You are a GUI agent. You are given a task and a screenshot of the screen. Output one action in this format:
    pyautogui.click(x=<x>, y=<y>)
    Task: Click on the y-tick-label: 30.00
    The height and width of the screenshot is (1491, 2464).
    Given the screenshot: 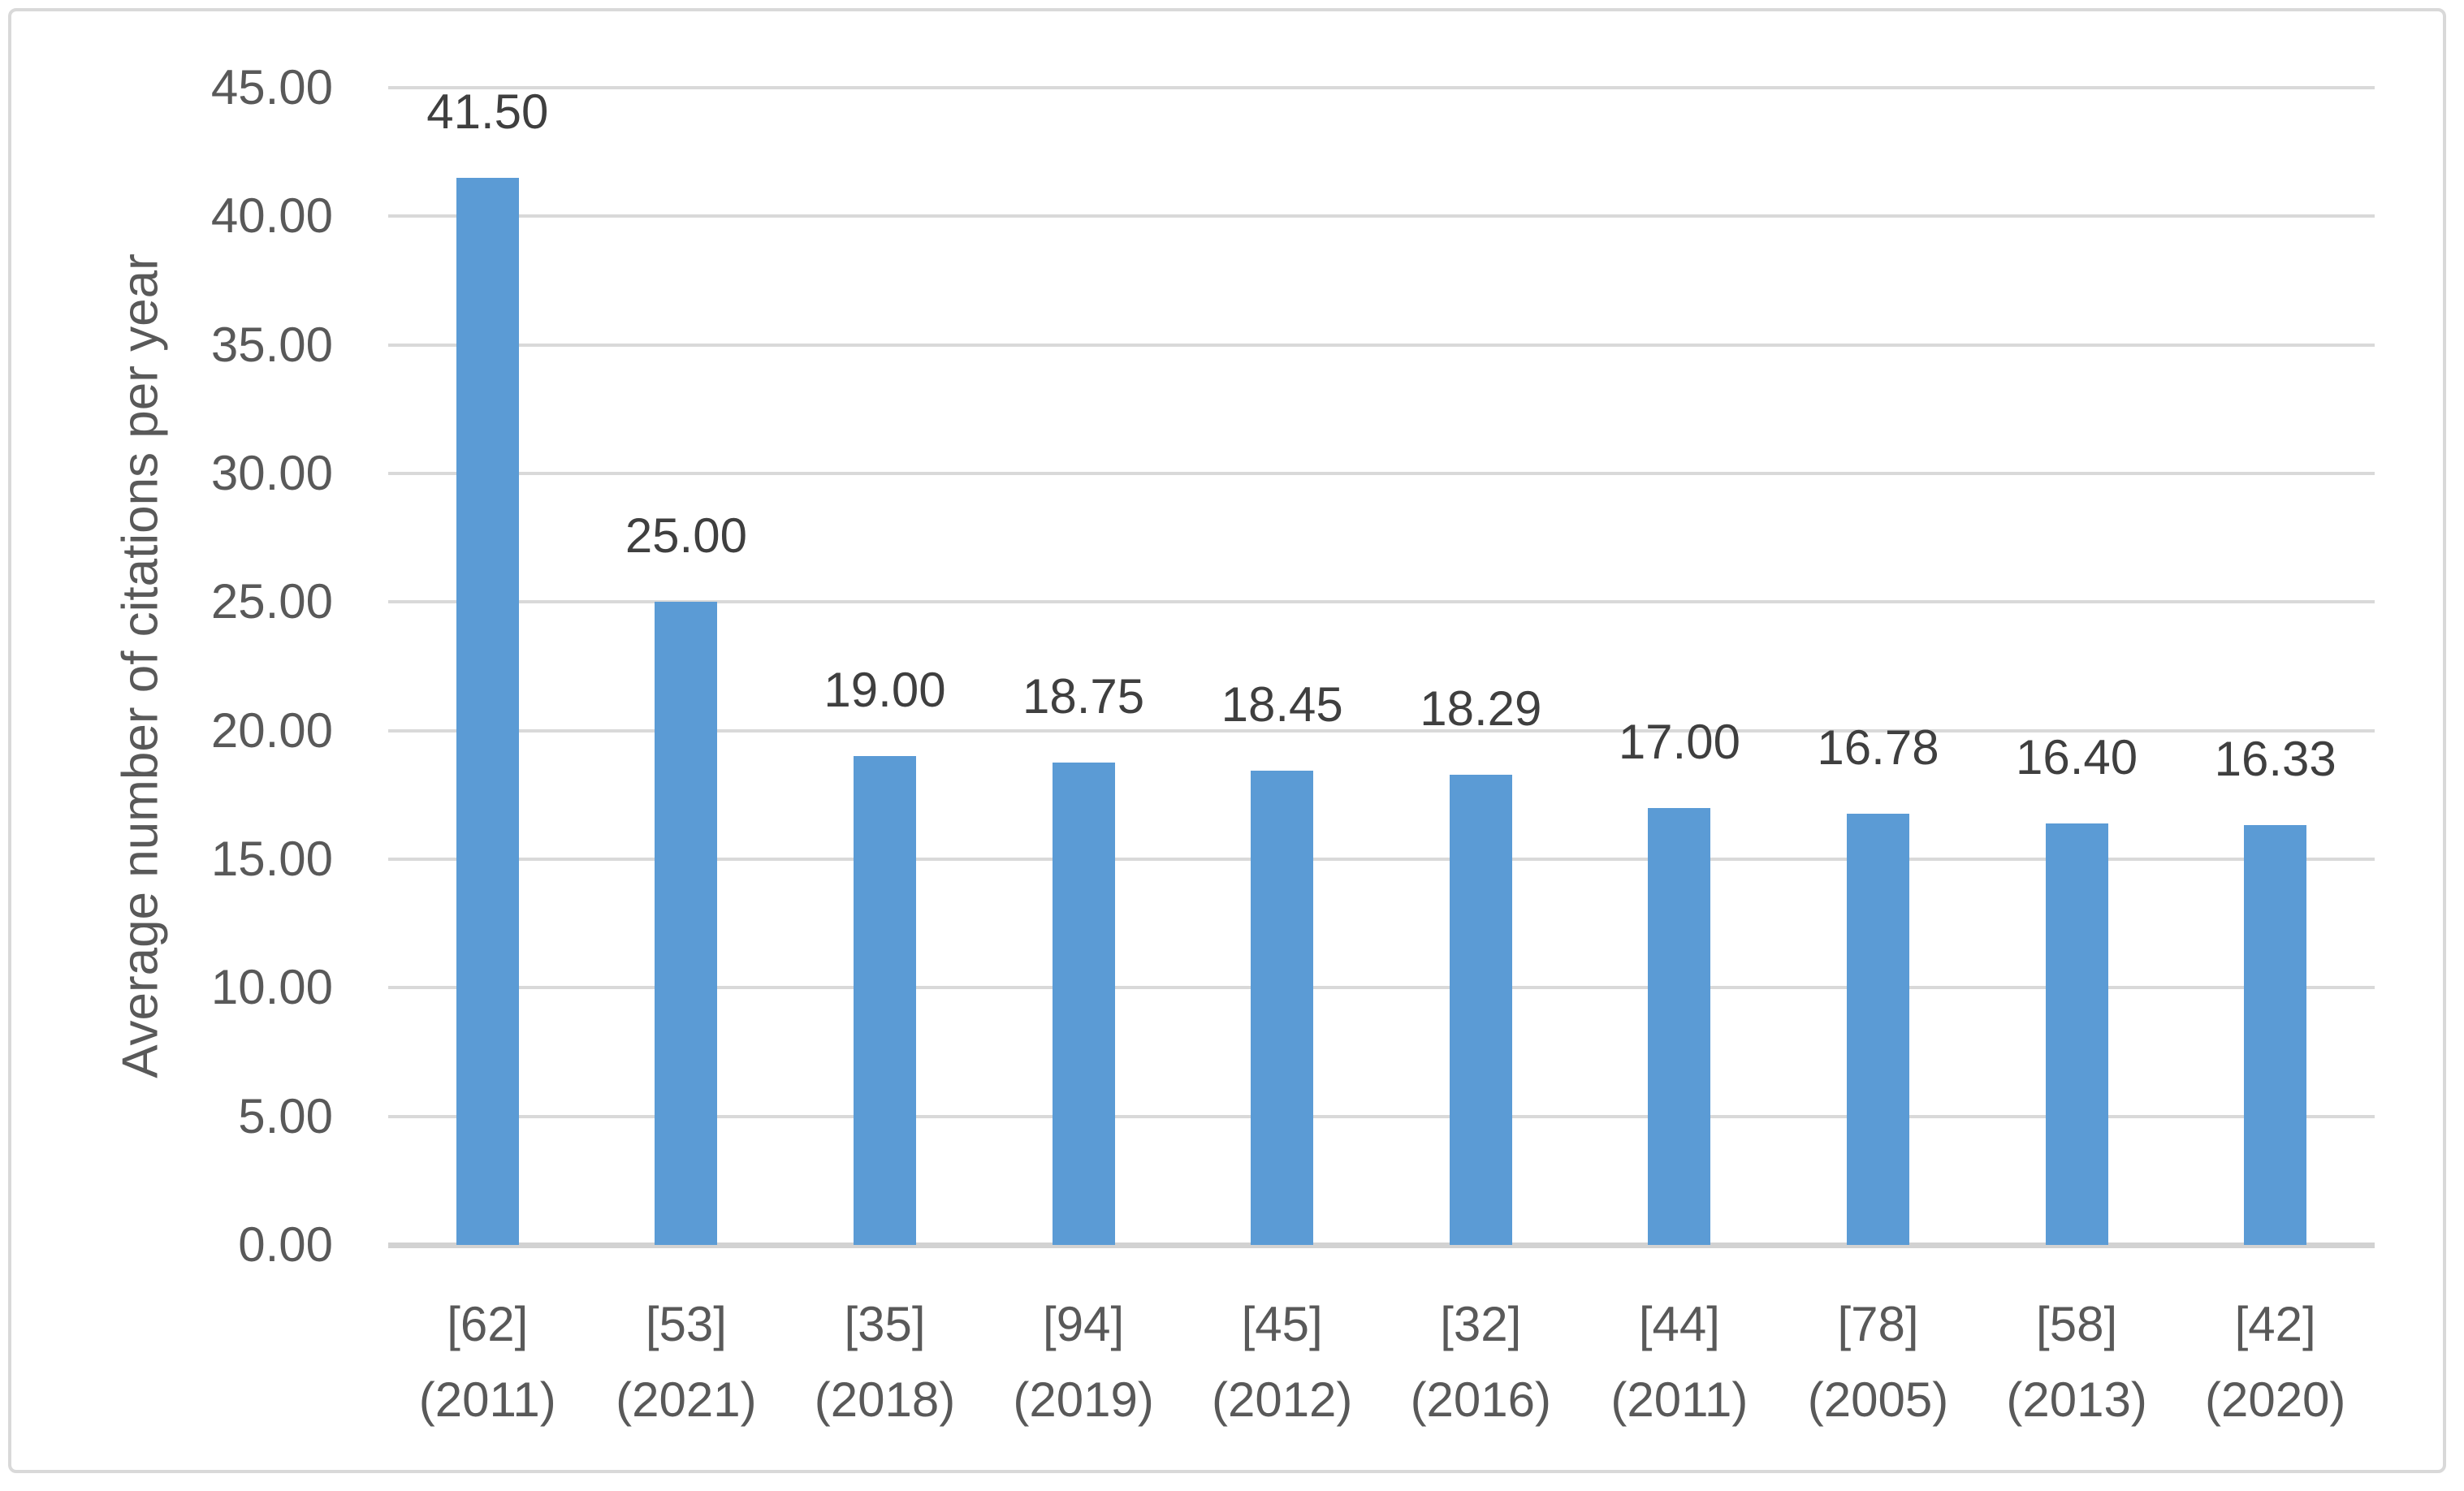 What is the action you would take?
    pyautogui.click(x=271, y=473)
    